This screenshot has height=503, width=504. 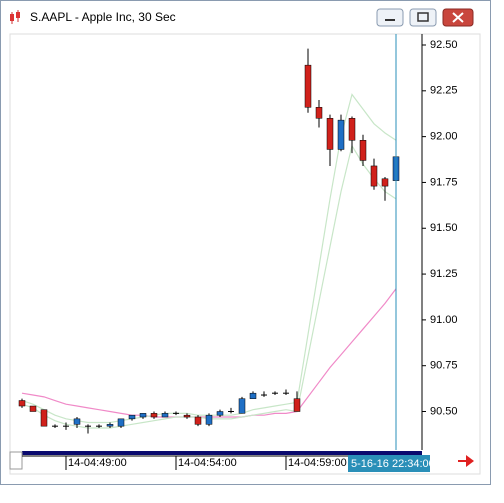 What do you see at coordinates (222, 453) in the screenshot?
I see `time-scrollbar` at bounding box center [222, 453].